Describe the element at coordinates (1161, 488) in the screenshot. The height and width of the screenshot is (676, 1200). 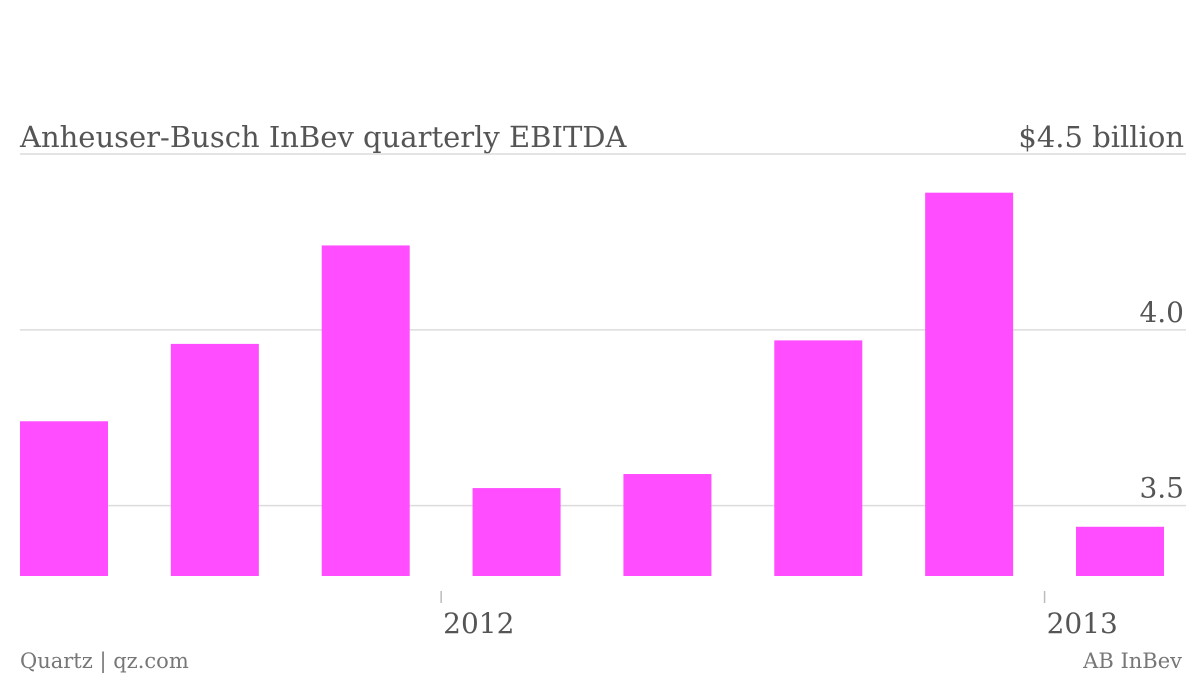
I see `y-tick-label: 3.5` at that location.